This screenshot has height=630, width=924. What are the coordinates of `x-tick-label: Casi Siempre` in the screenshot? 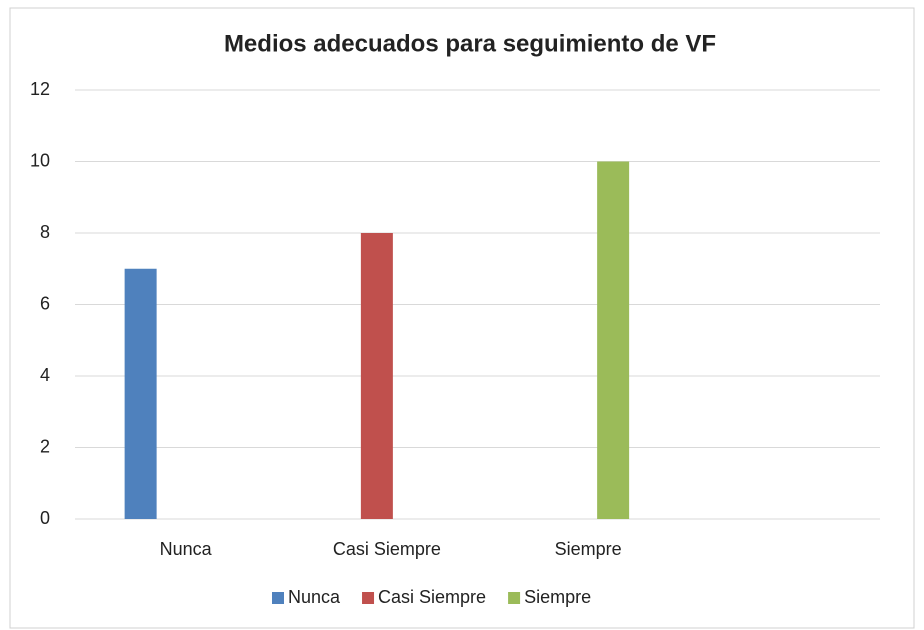 It's located at (387, 549).